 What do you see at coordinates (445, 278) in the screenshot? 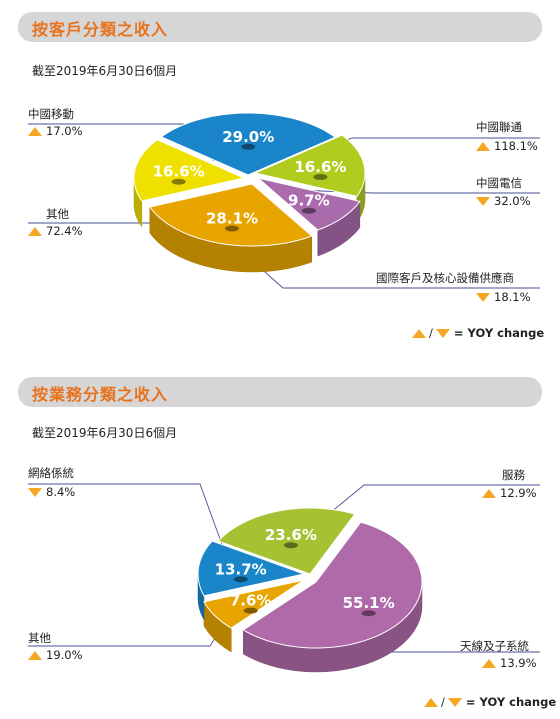
I see `slice-label: 國際客戶及核心設備供應商` at bounding box center [445, 278].